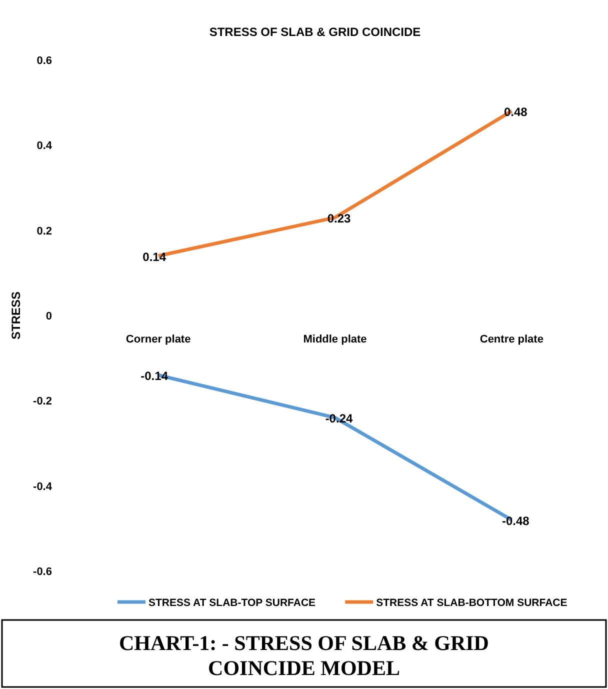 The image size is (608, 689). I want to click on legend-label: STRESS AT SLAB-BOTTOM SURFACE, so click(472, 603).